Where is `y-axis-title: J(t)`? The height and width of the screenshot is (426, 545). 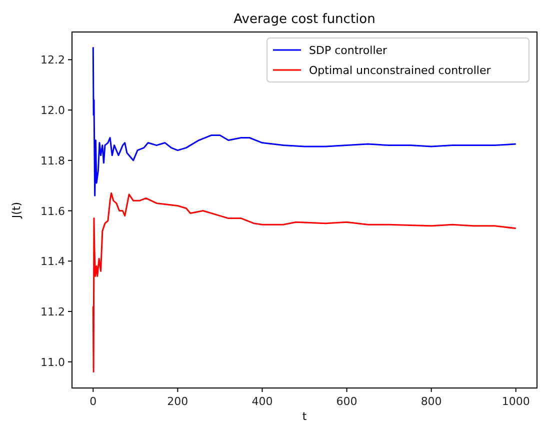 y-axis-title: J(t) is located at coordinates (16, 211).